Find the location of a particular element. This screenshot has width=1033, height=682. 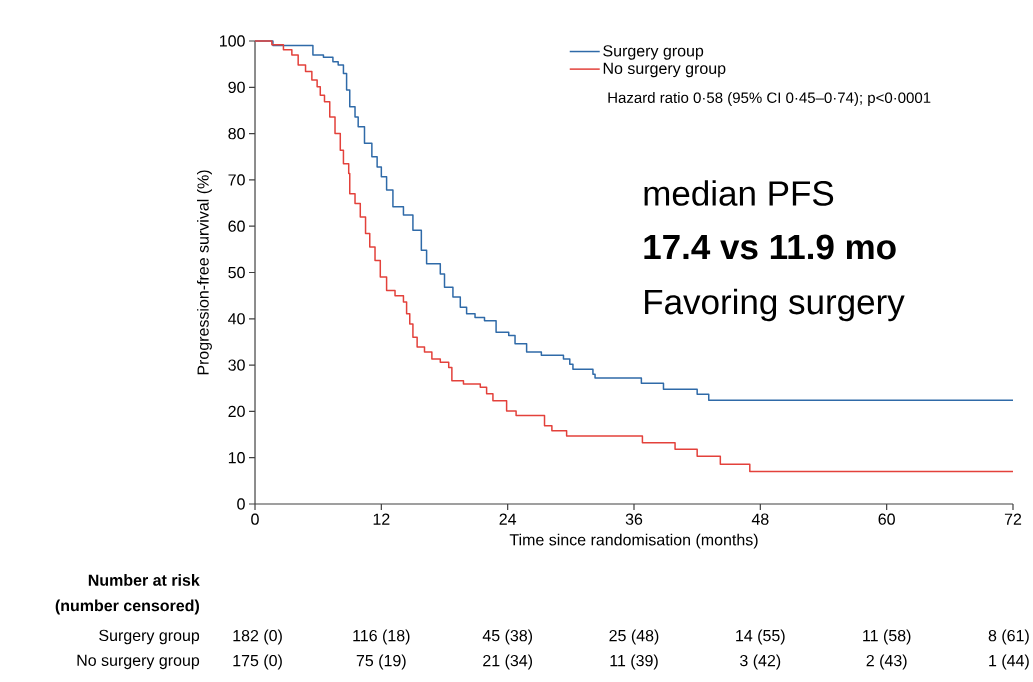

y-tick-label: 70 is located at coordinates (236, 180).